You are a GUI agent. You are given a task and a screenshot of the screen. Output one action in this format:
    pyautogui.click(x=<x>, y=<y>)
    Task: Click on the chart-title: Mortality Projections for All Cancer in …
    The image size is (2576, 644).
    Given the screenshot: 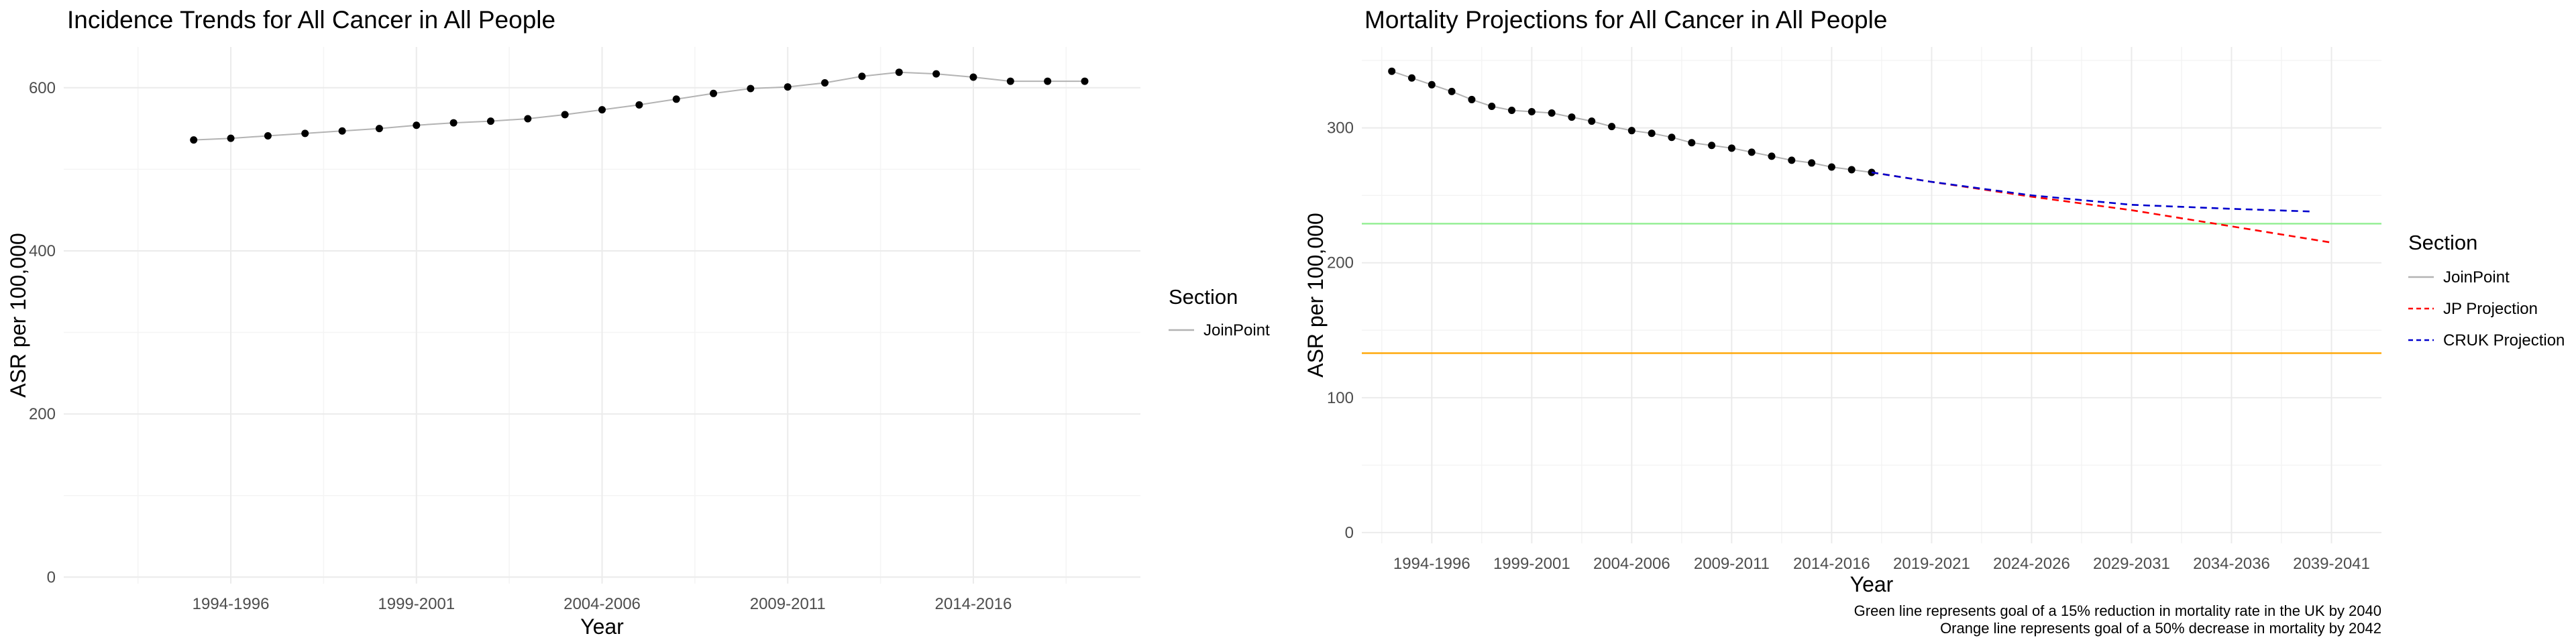 What is the action you would take?
    pyautogui.click(x=1625, y=20)
    